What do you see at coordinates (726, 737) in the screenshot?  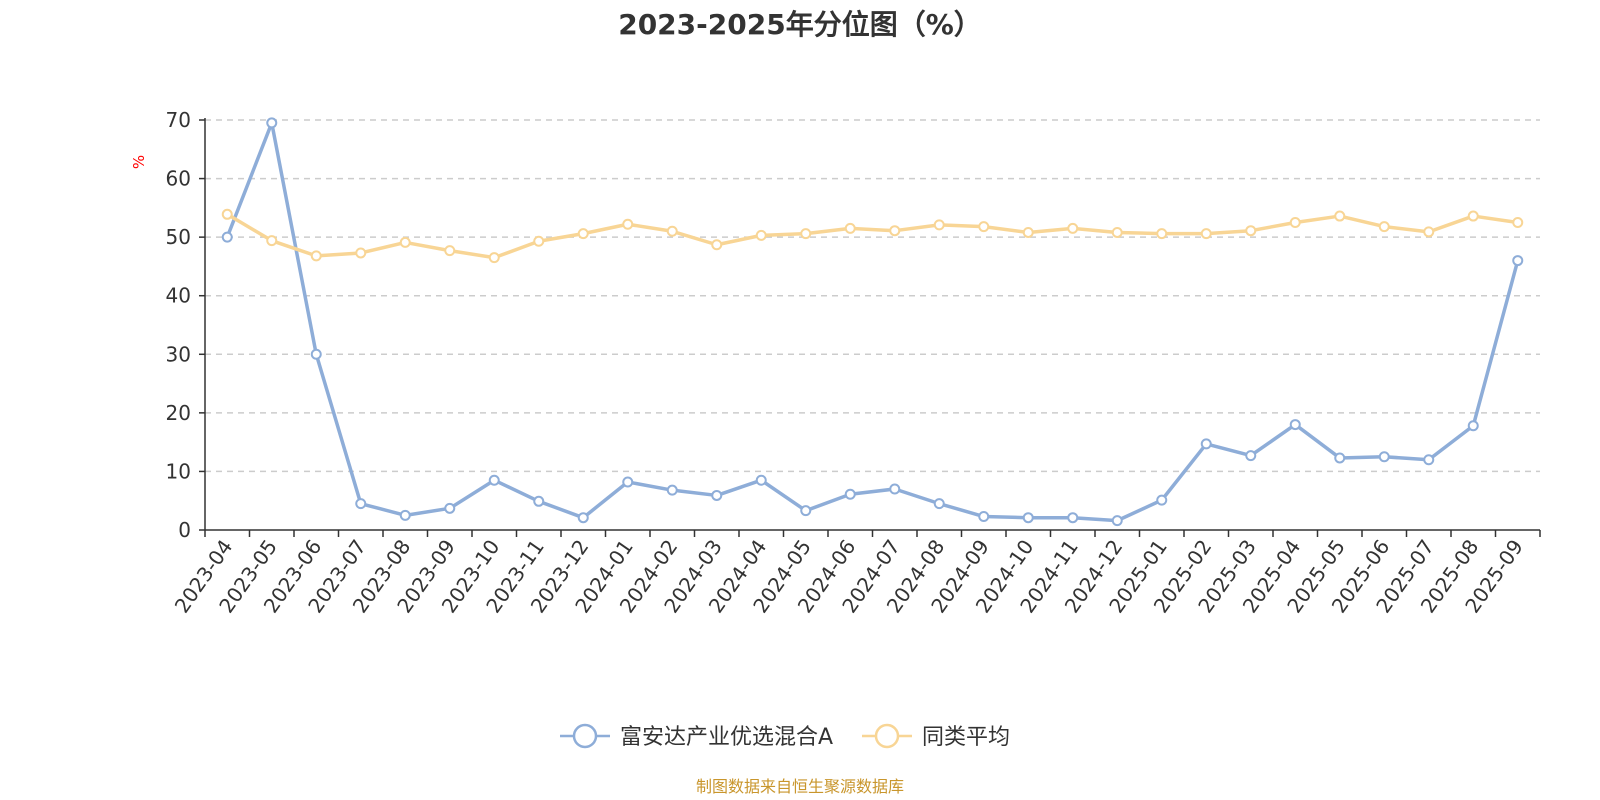 I see `legend-label-0: 富安达产业优选混合A` at bounding box center [726, 737].